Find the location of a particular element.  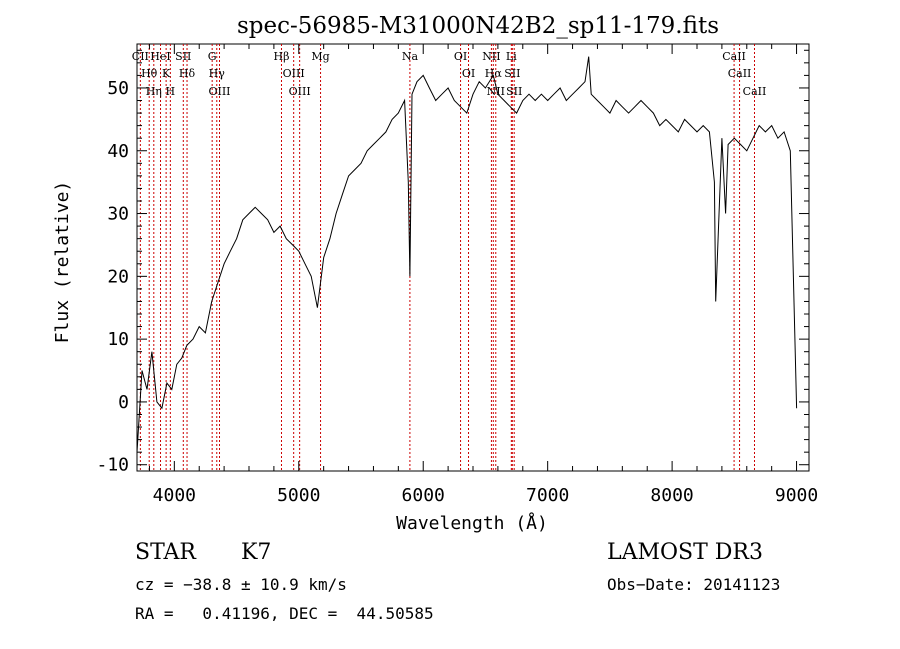

line-marker-label: Hβ is located at coordinates (282, 56).